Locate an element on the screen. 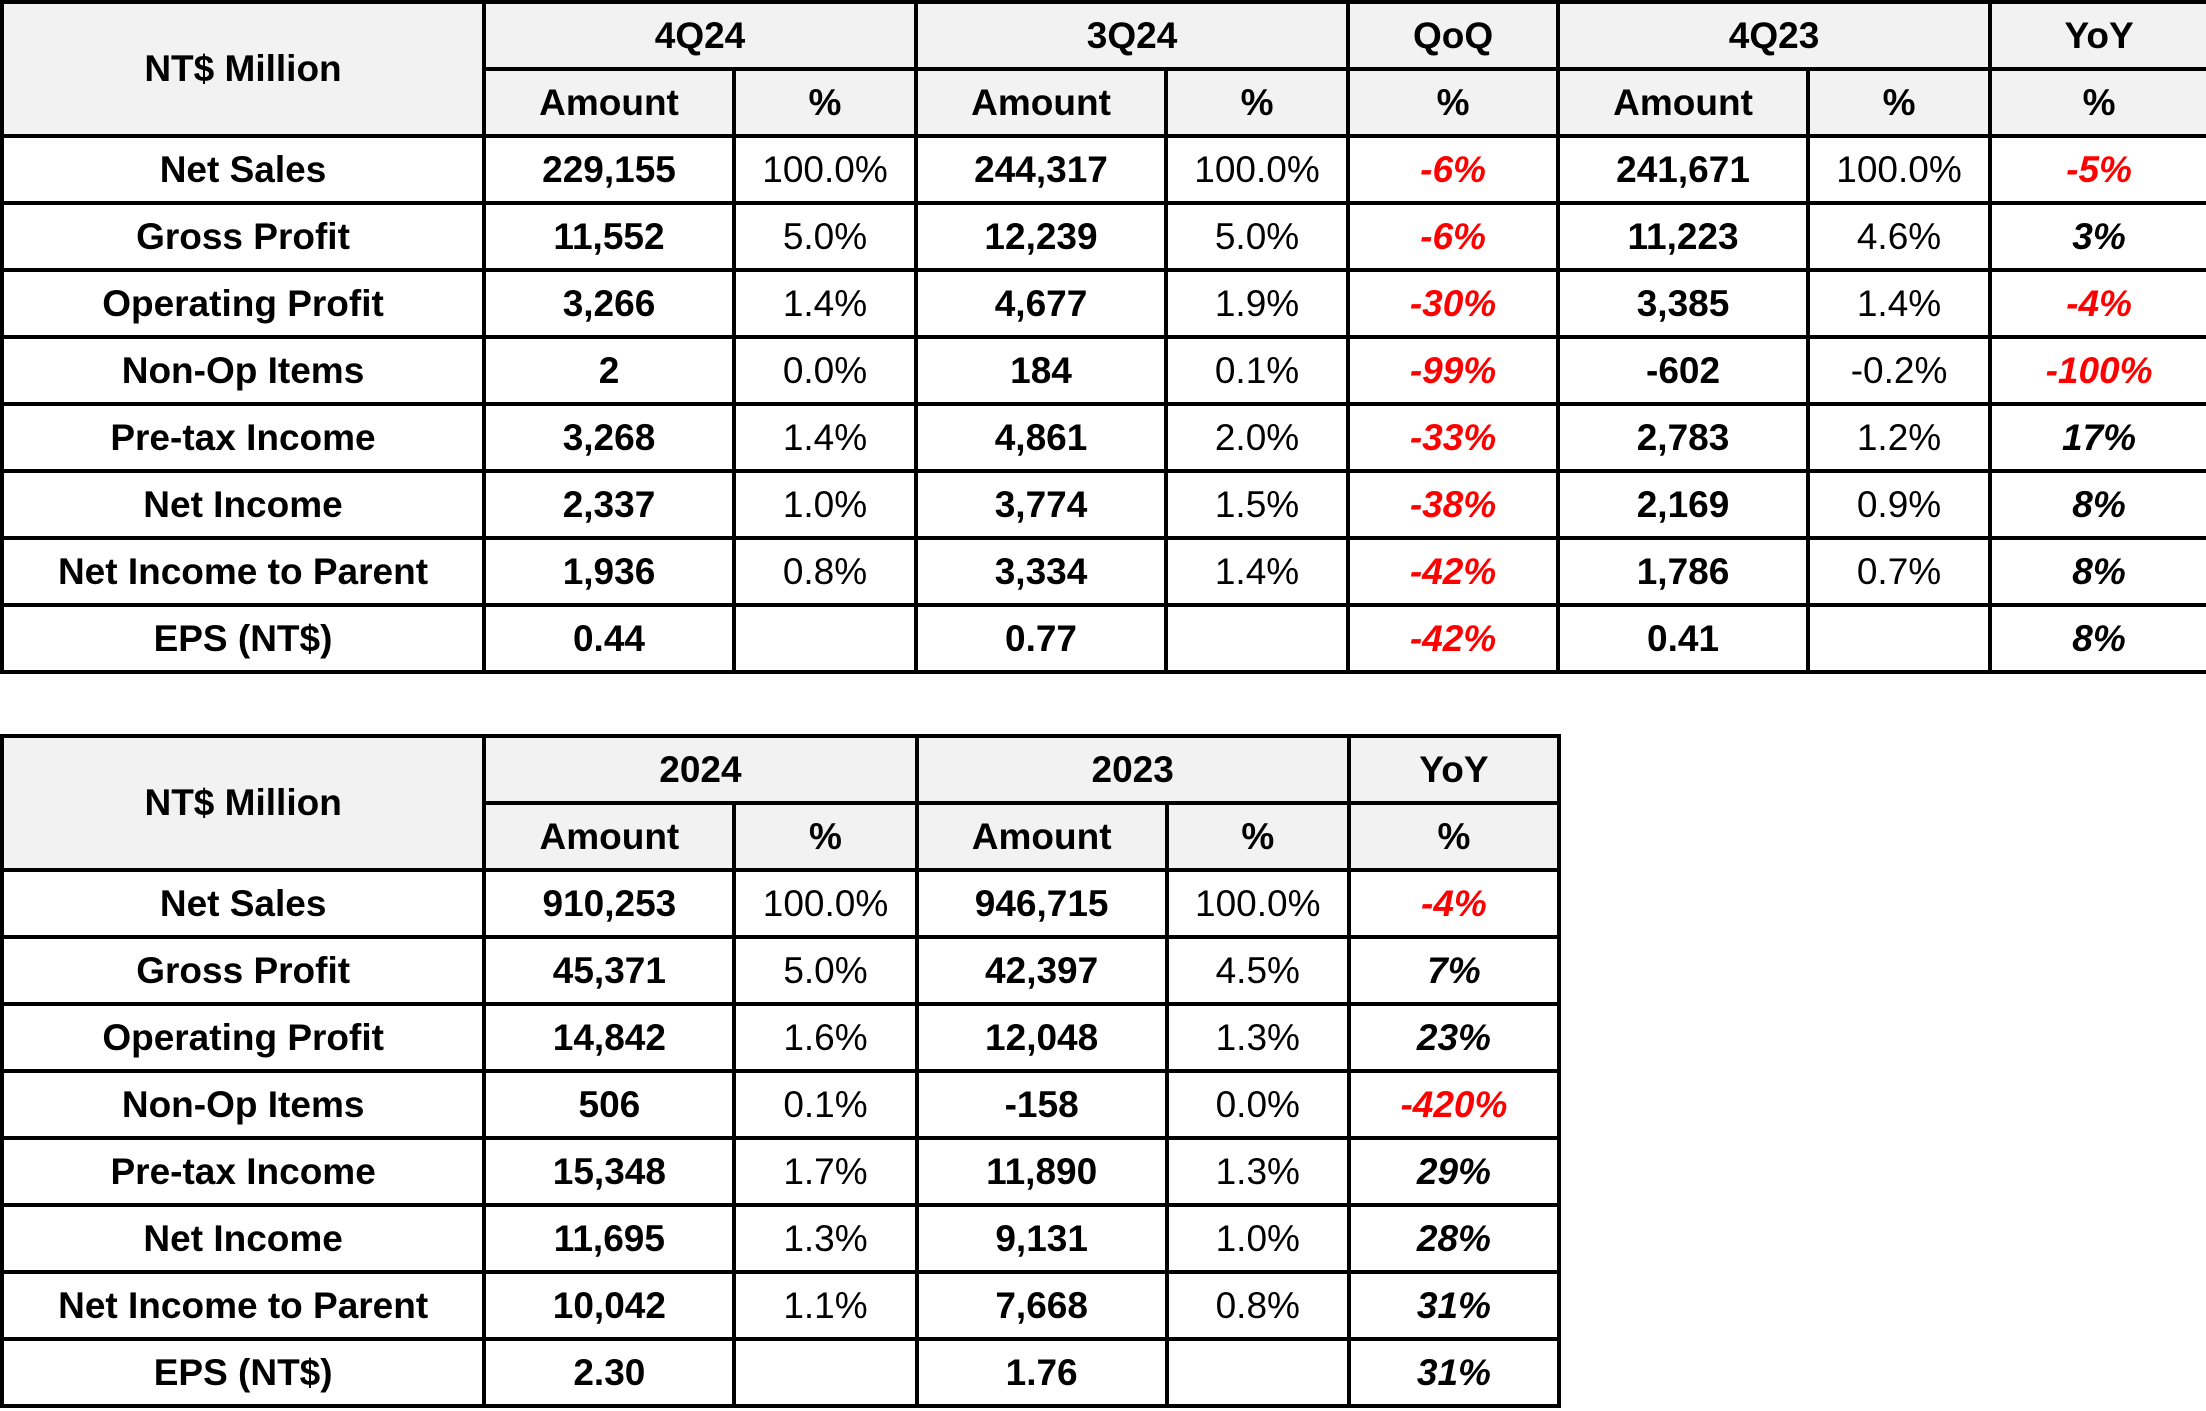  change-cell: 17% is located at coordinates (2097, 437).